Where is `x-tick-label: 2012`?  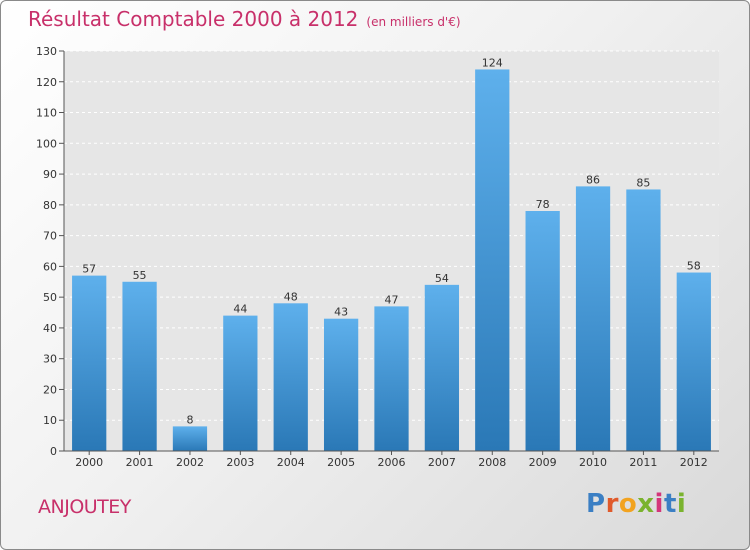
x-tick-label: 2012 is located at coordinates (694, 462).